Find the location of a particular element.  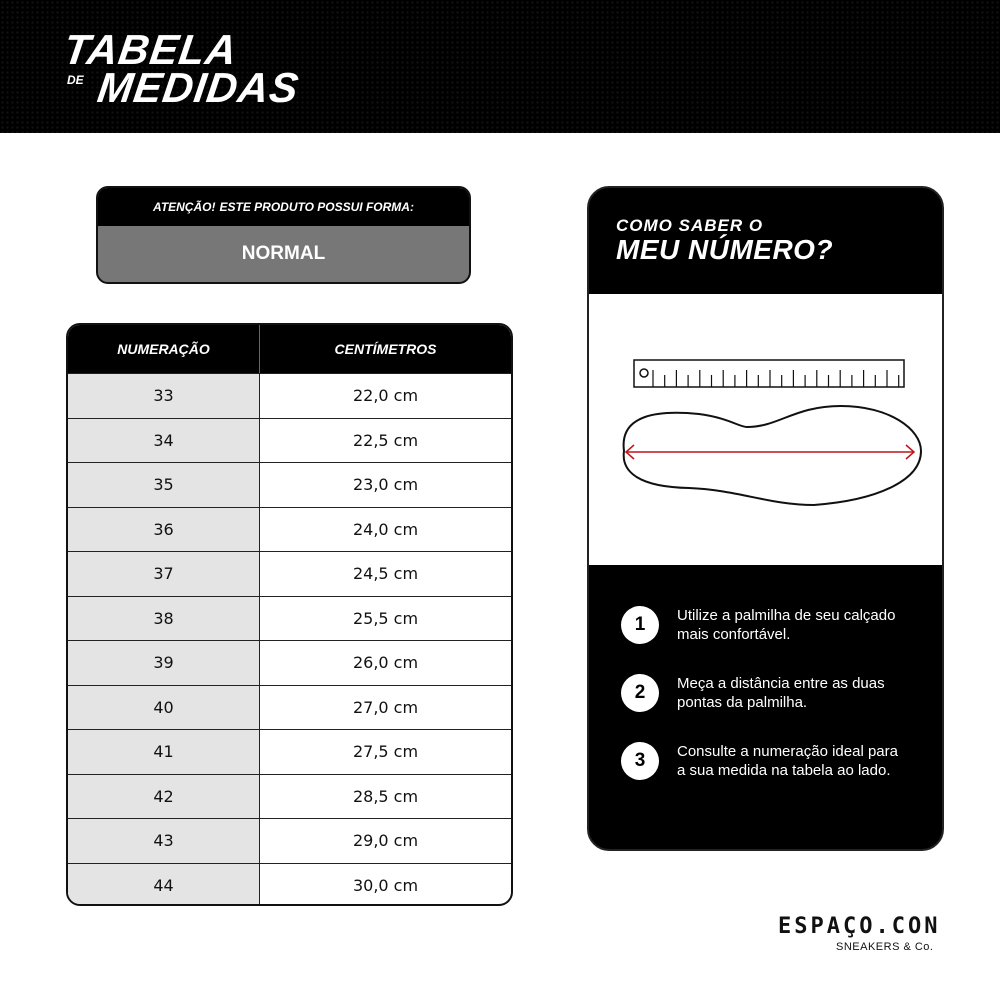

step-number: 3 is located at coordinates (640, 761).